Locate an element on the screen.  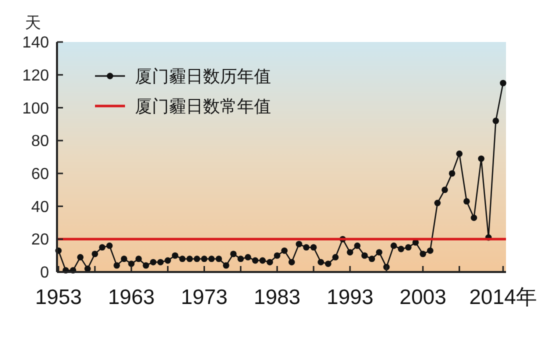
y-tick-label: 140 is located at coordinates (36, 43).